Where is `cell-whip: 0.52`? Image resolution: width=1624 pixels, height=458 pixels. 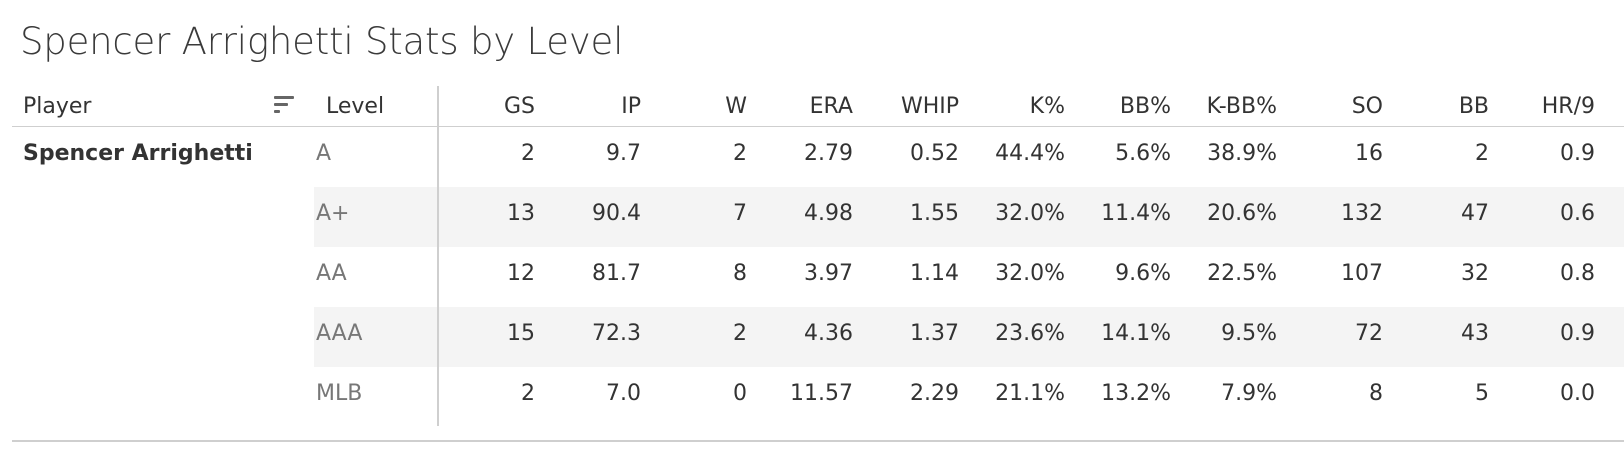 cell-whip: 0.52 is located at coordinates (934, 153).